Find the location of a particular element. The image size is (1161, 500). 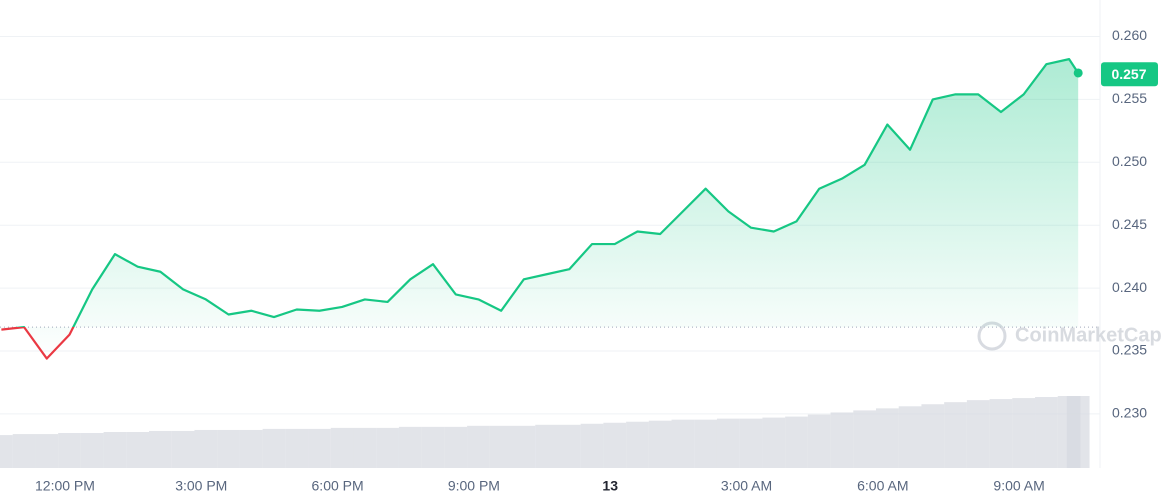

x-tick-label: 12:00 PM is located at coordinates (65, 486).